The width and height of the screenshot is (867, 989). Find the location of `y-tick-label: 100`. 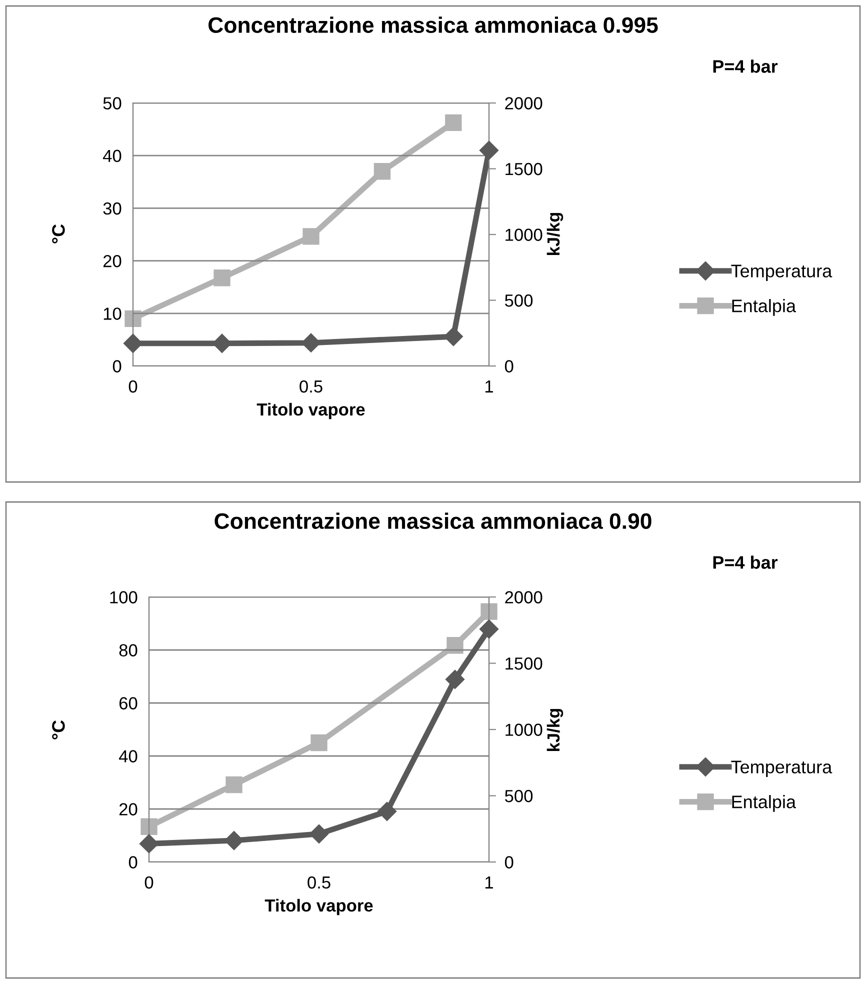

y-tick-label: 100 is located at coordinates (124, 597).